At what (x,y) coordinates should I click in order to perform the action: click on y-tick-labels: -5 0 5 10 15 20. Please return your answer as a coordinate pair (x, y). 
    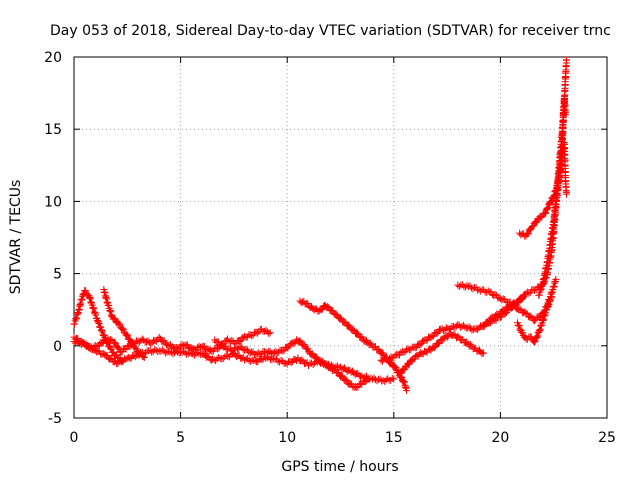
    Looking at the image, I should click on (53, 238).